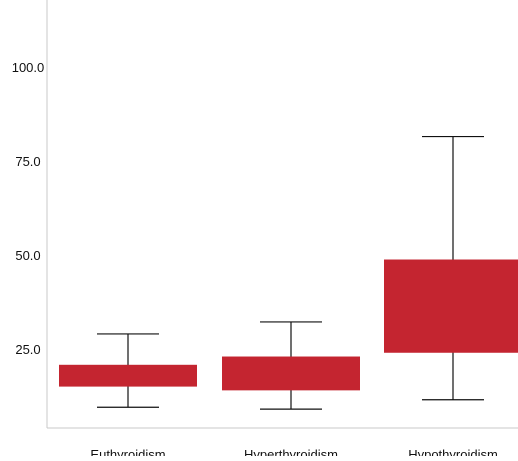 The height and width of the screenshot is (461, 518). Describe the element at coordinates (291, 451) in the screenshot. I see `x-category-label: Hyperthyroidism` at that location.